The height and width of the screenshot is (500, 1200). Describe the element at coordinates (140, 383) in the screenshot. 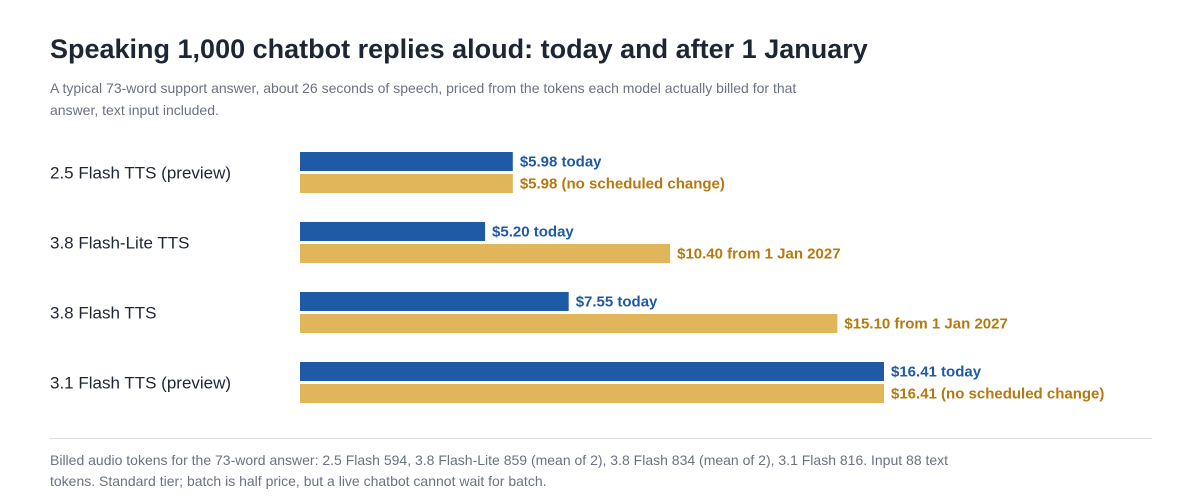

I see `category-label: 3.1 Flash TTS (preview)` at that location.